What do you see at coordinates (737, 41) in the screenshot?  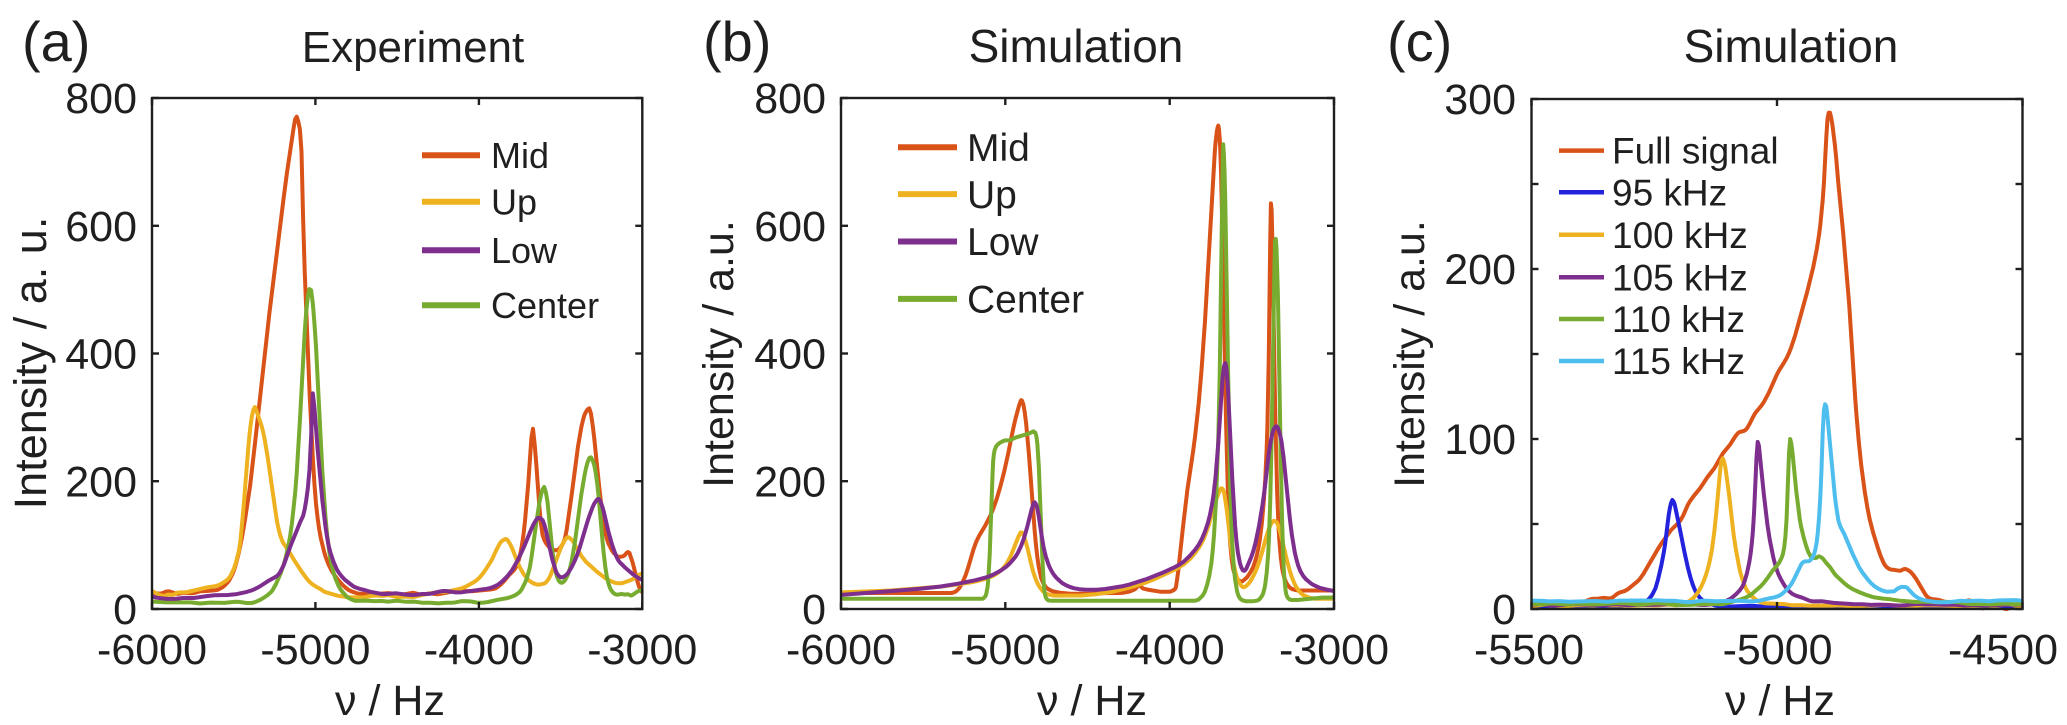 I see `svg-text: (b)` at bounding box center [737, 41].